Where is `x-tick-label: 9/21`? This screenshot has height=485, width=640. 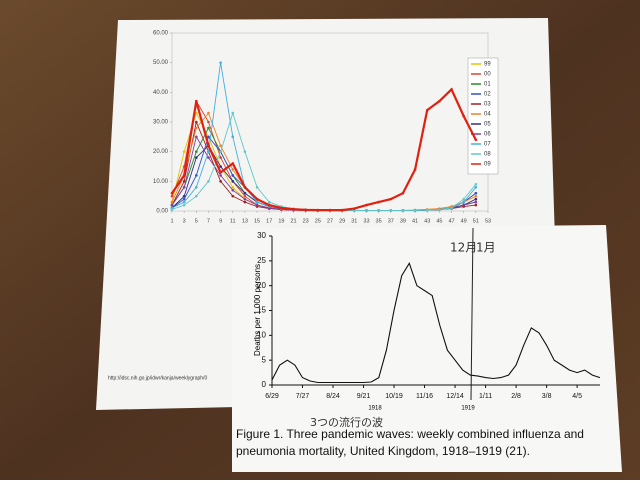
x-tick-label: 9/21 is located at coordinates (364, 396).